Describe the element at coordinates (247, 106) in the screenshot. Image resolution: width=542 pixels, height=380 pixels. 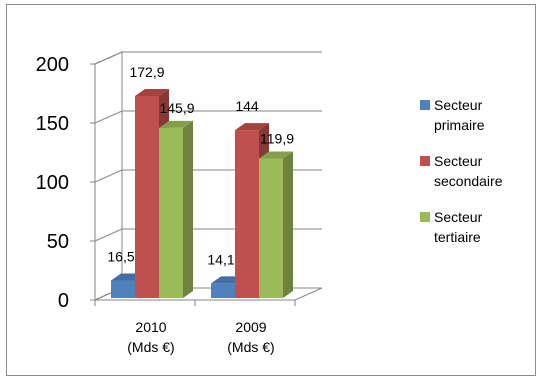
I see `data-label: 144` at that location.